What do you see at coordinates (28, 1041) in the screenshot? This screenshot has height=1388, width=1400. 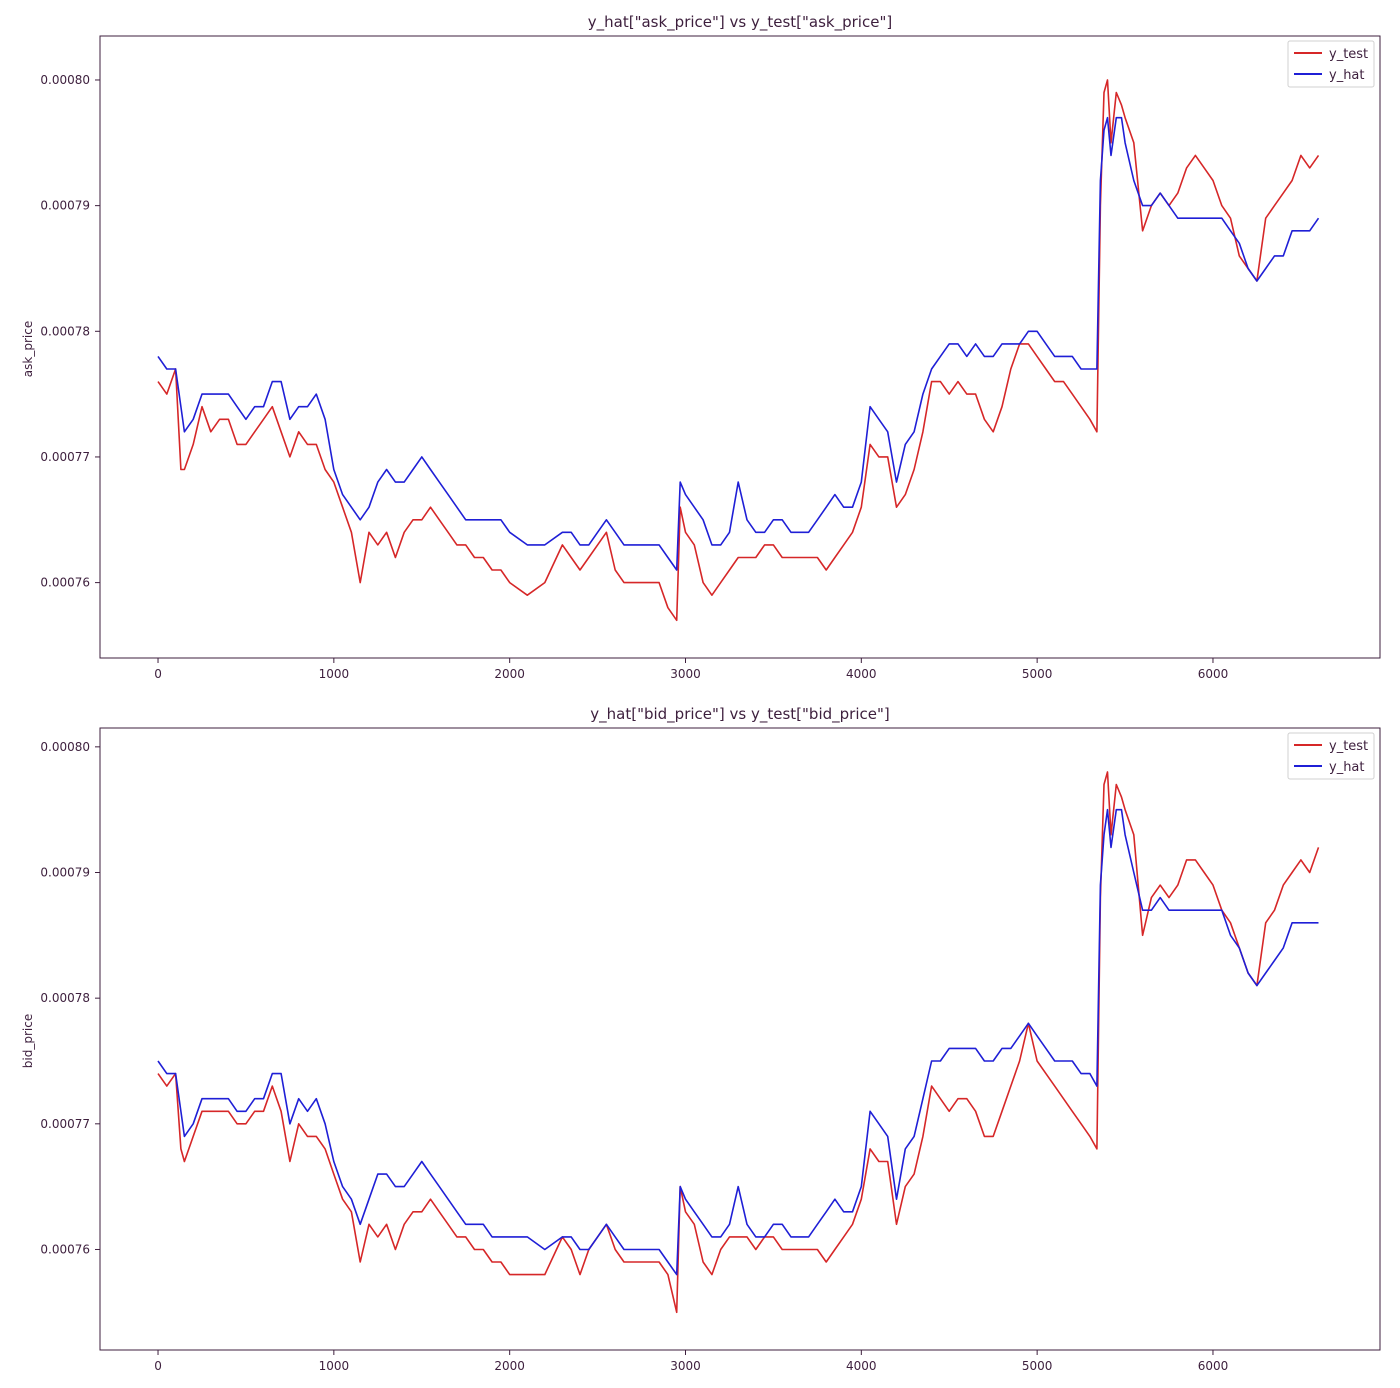 I see `y-axis-label: bid_price` at bounding box center [28, 1041].